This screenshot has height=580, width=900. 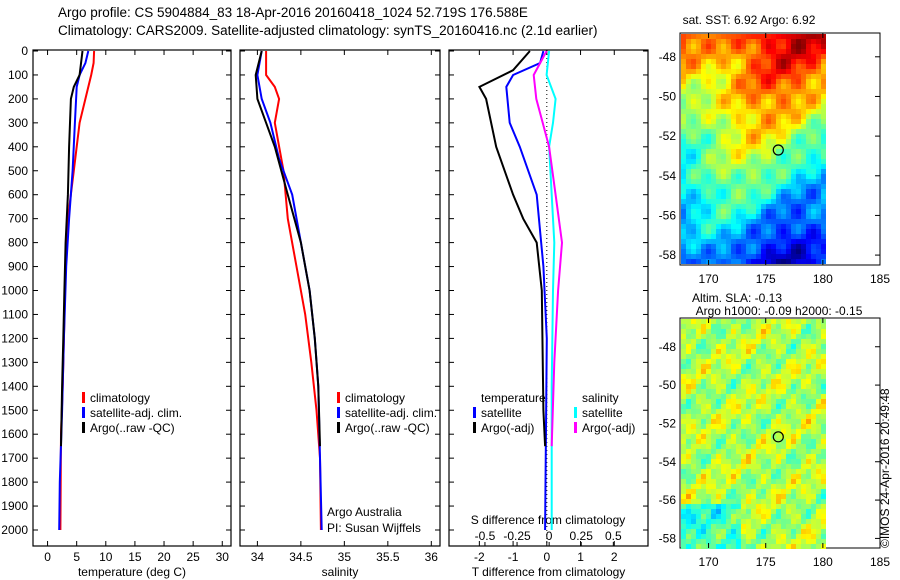 What do you see at coordinates (14, 362) in the screenshot?
I see `depth-tick-label: 1300` at bounding box center [14, 362].